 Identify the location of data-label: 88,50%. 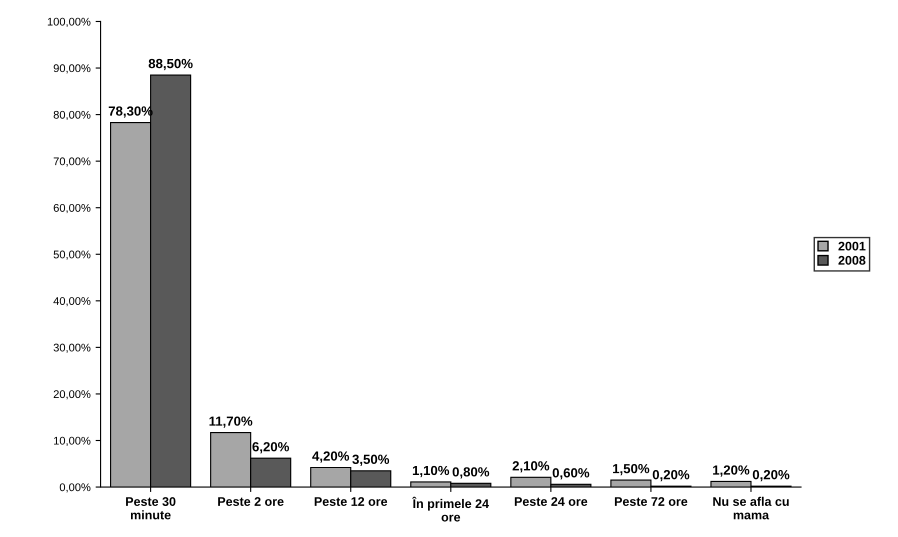
(170, 64).